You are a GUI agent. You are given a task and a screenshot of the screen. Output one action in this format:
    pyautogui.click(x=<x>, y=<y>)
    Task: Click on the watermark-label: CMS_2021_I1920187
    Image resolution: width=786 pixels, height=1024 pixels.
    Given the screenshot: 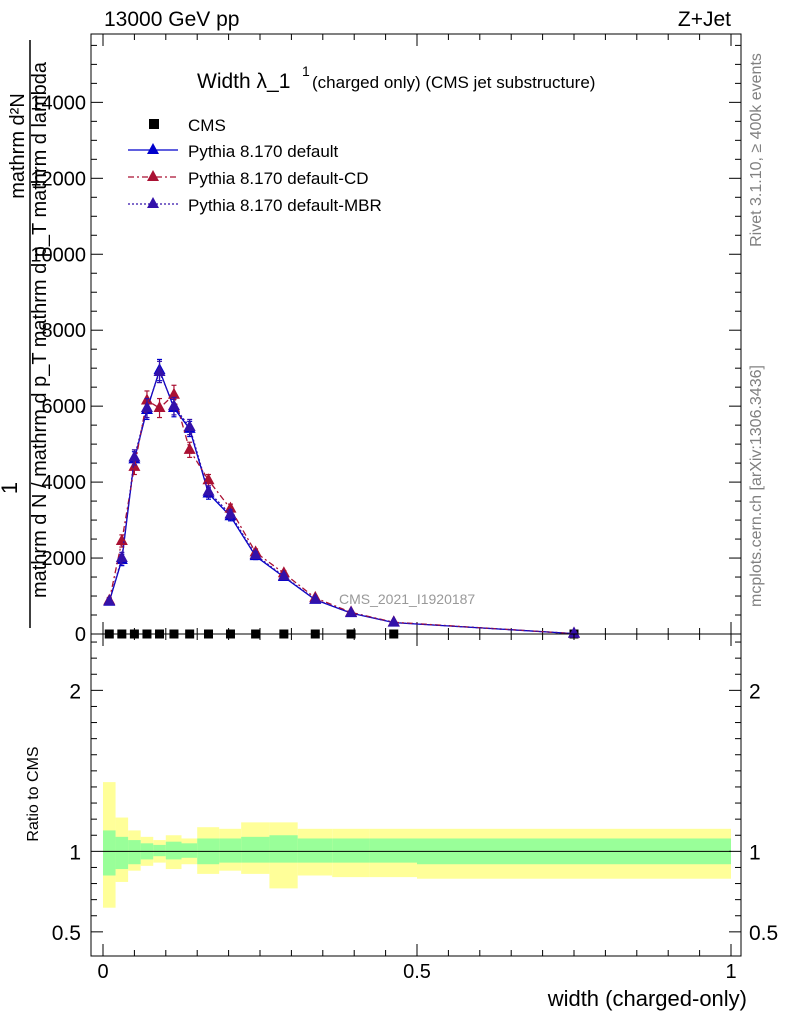 What is the action you would take?
    pyautogui.click(x=407, y=599)
    